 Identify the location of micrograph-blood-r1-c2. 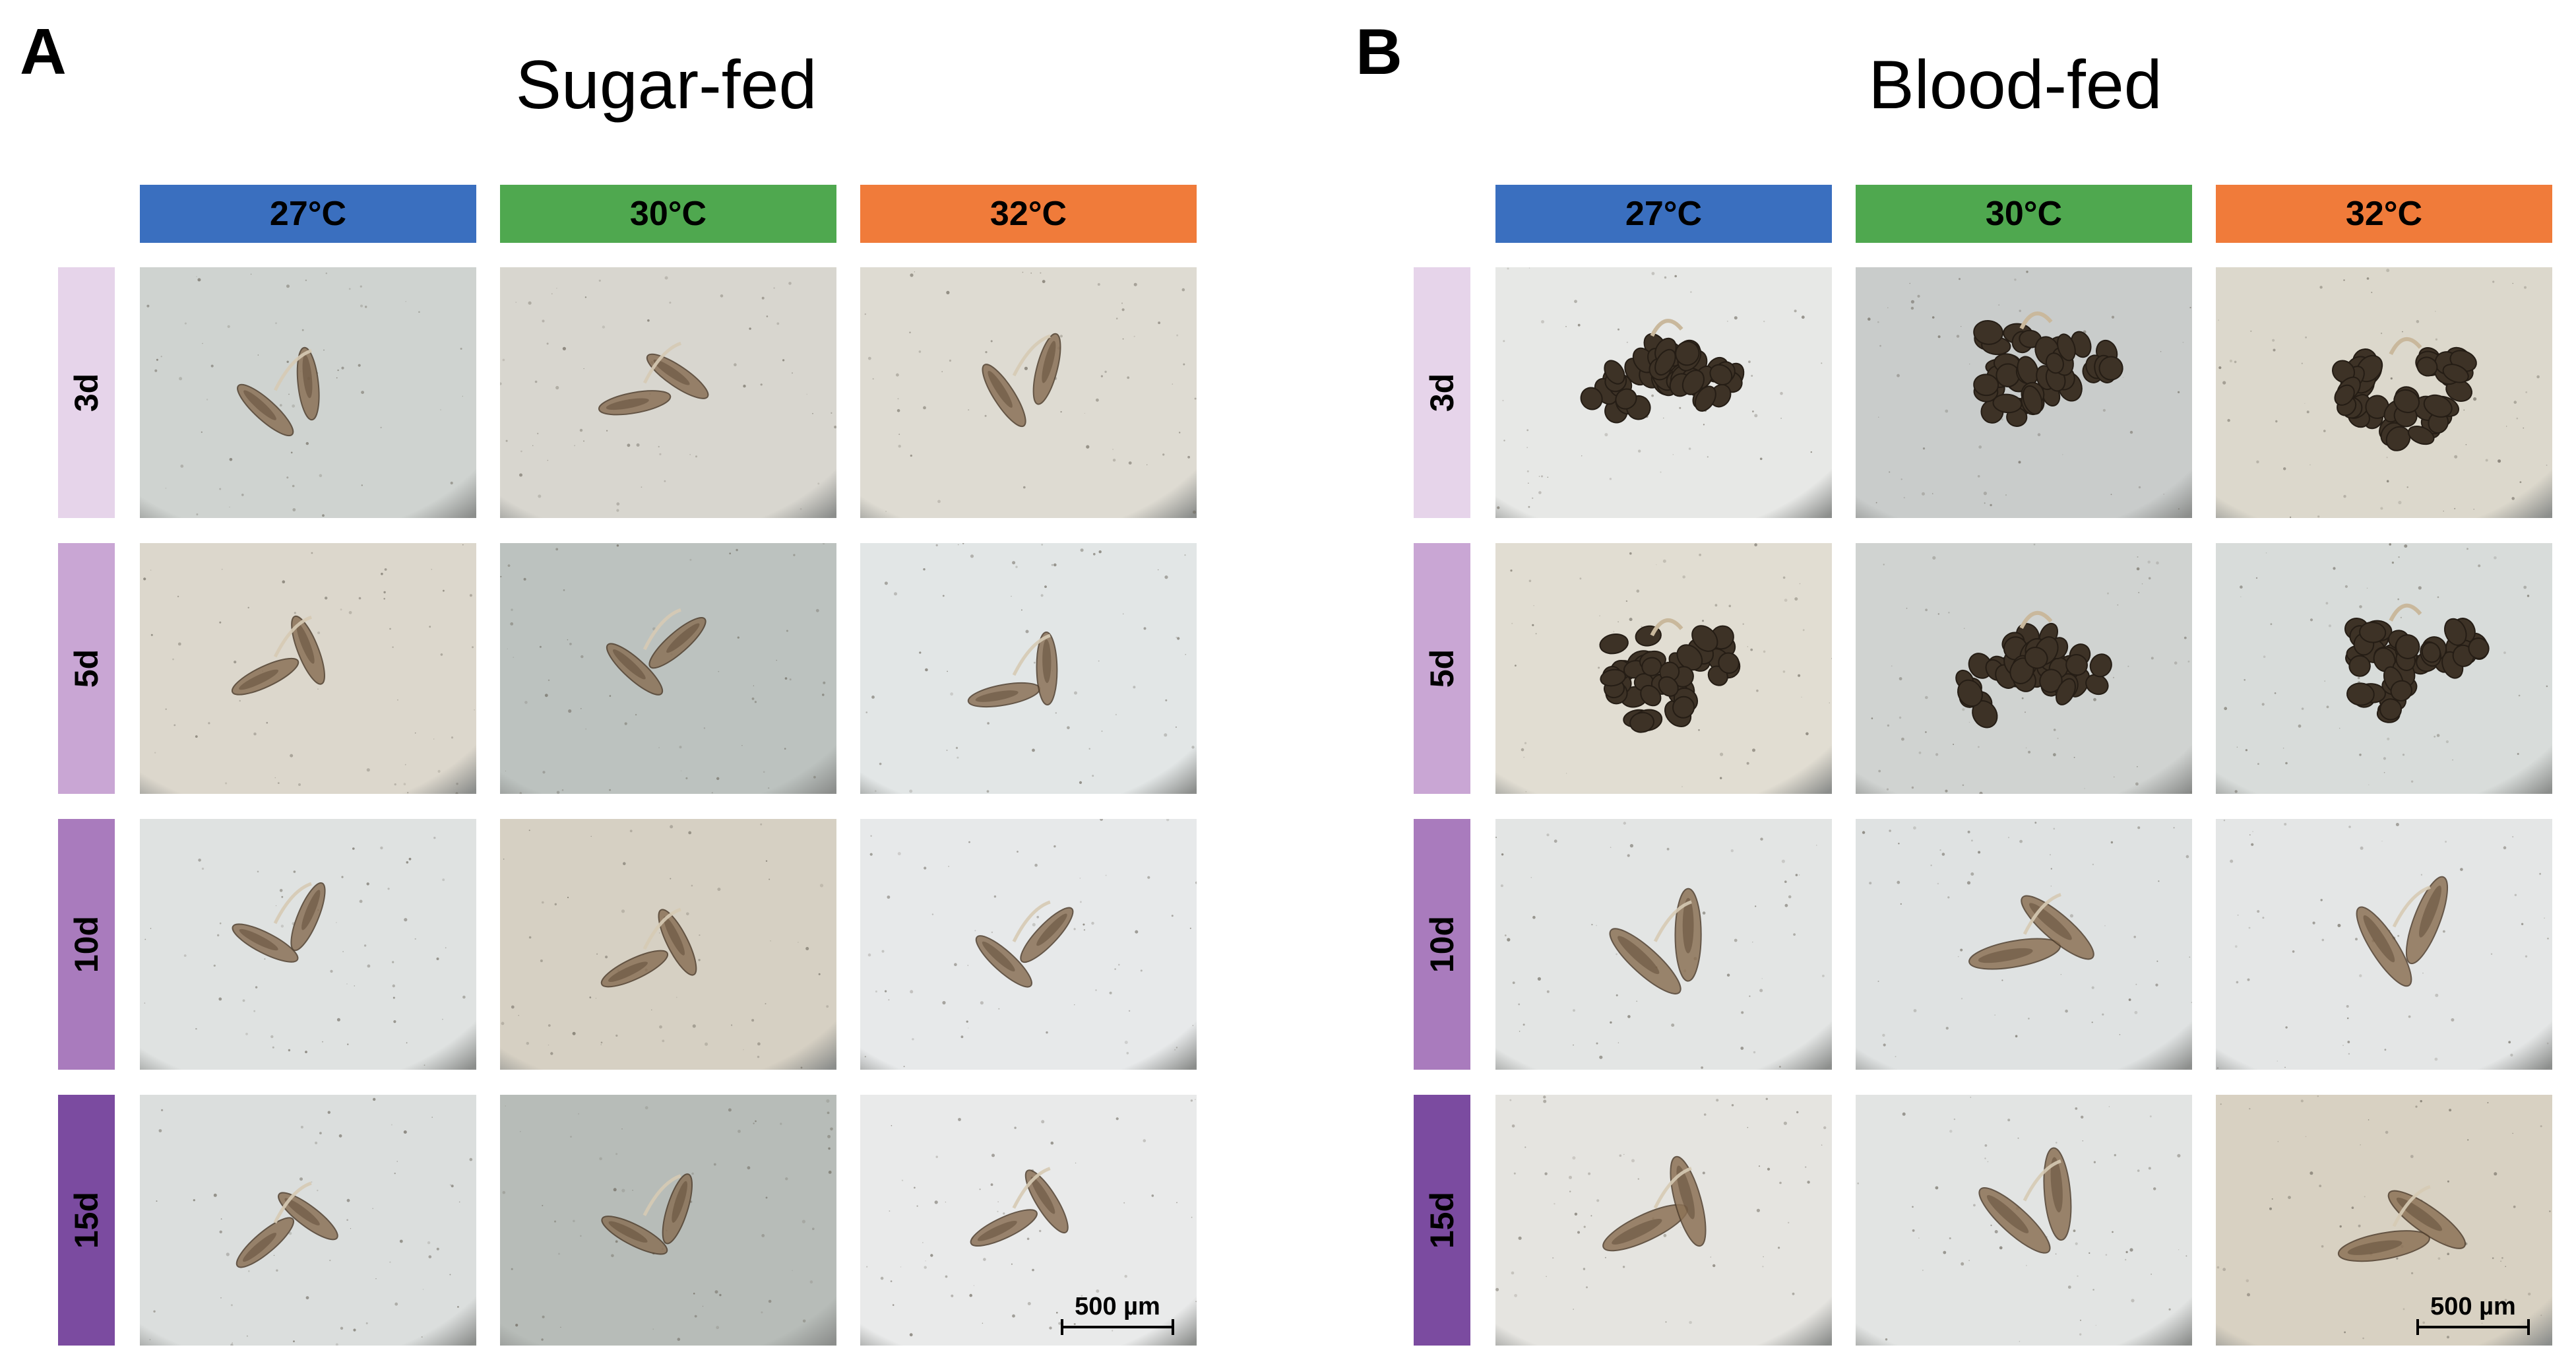
(2384, 668).